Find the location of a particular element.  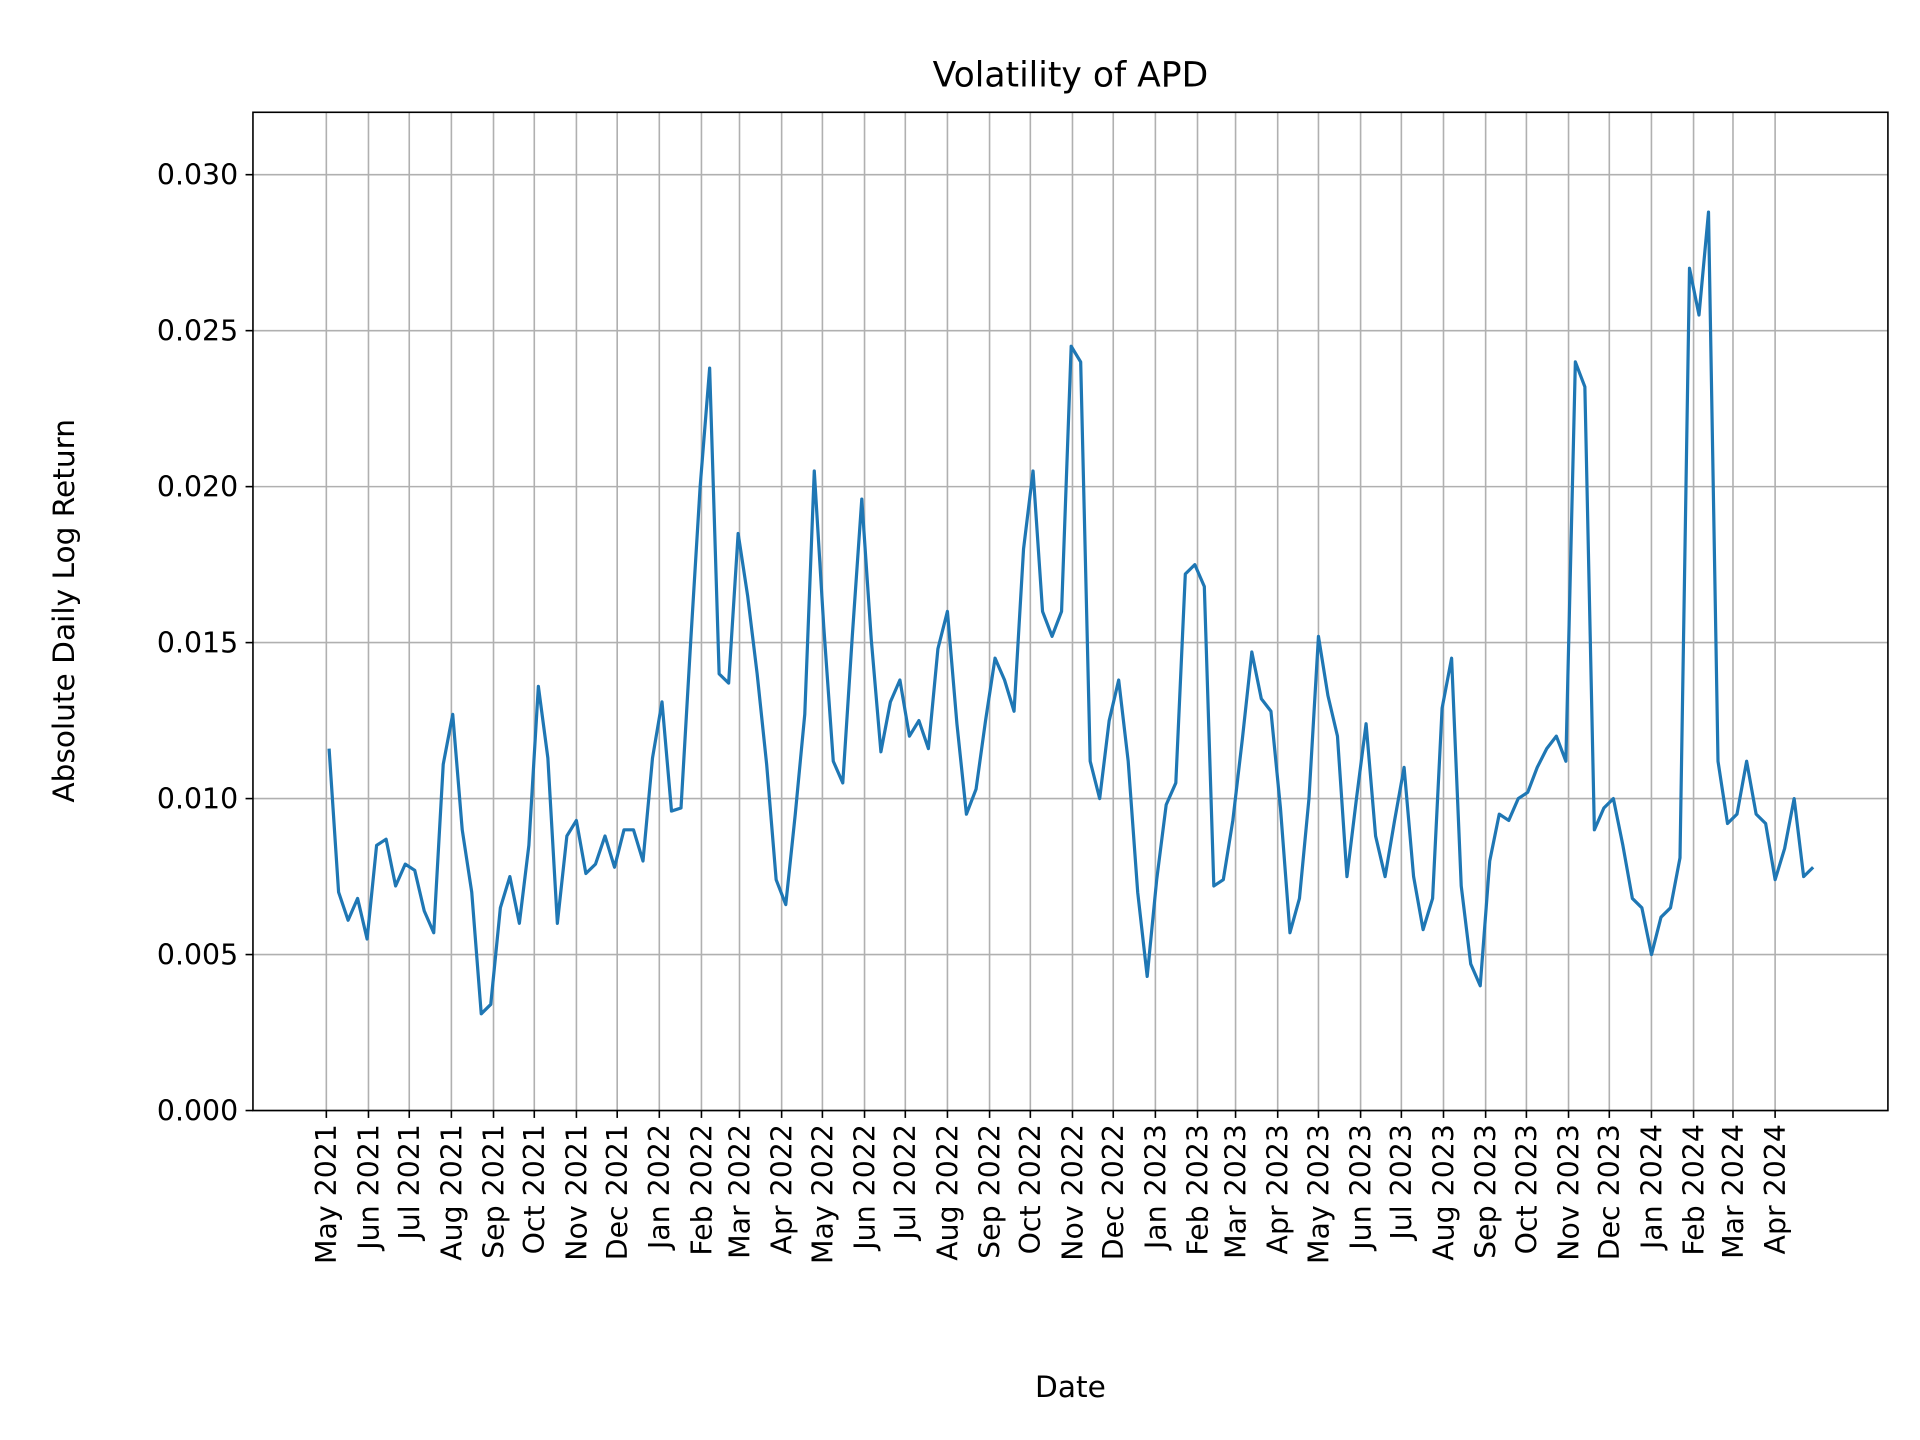

x-tick-label: May 2022 is located at coordinates (822, 1194).